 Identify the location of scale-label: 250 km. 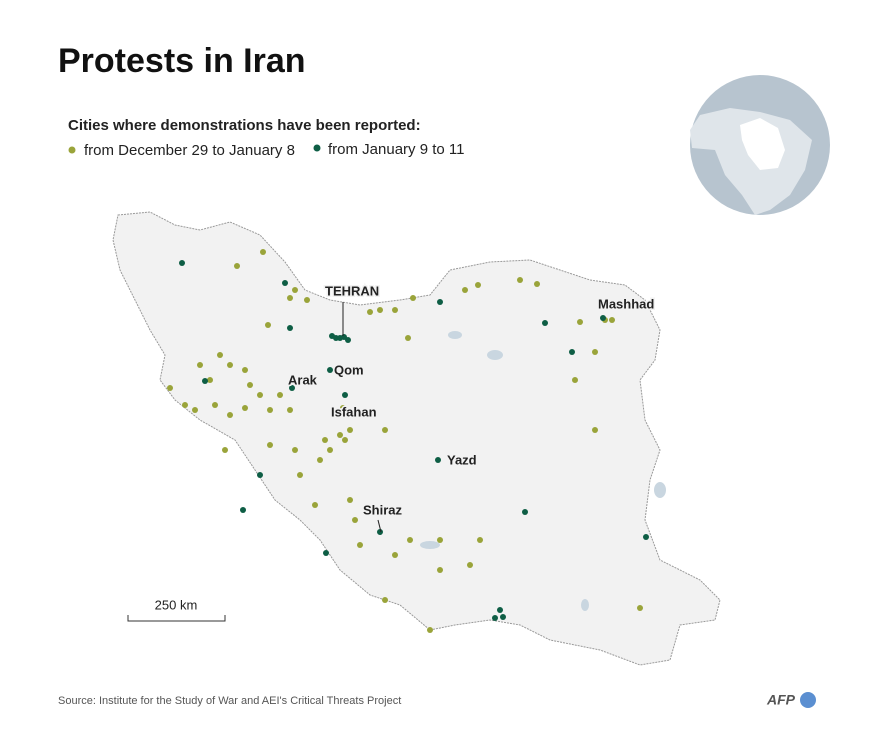
(176, 604).